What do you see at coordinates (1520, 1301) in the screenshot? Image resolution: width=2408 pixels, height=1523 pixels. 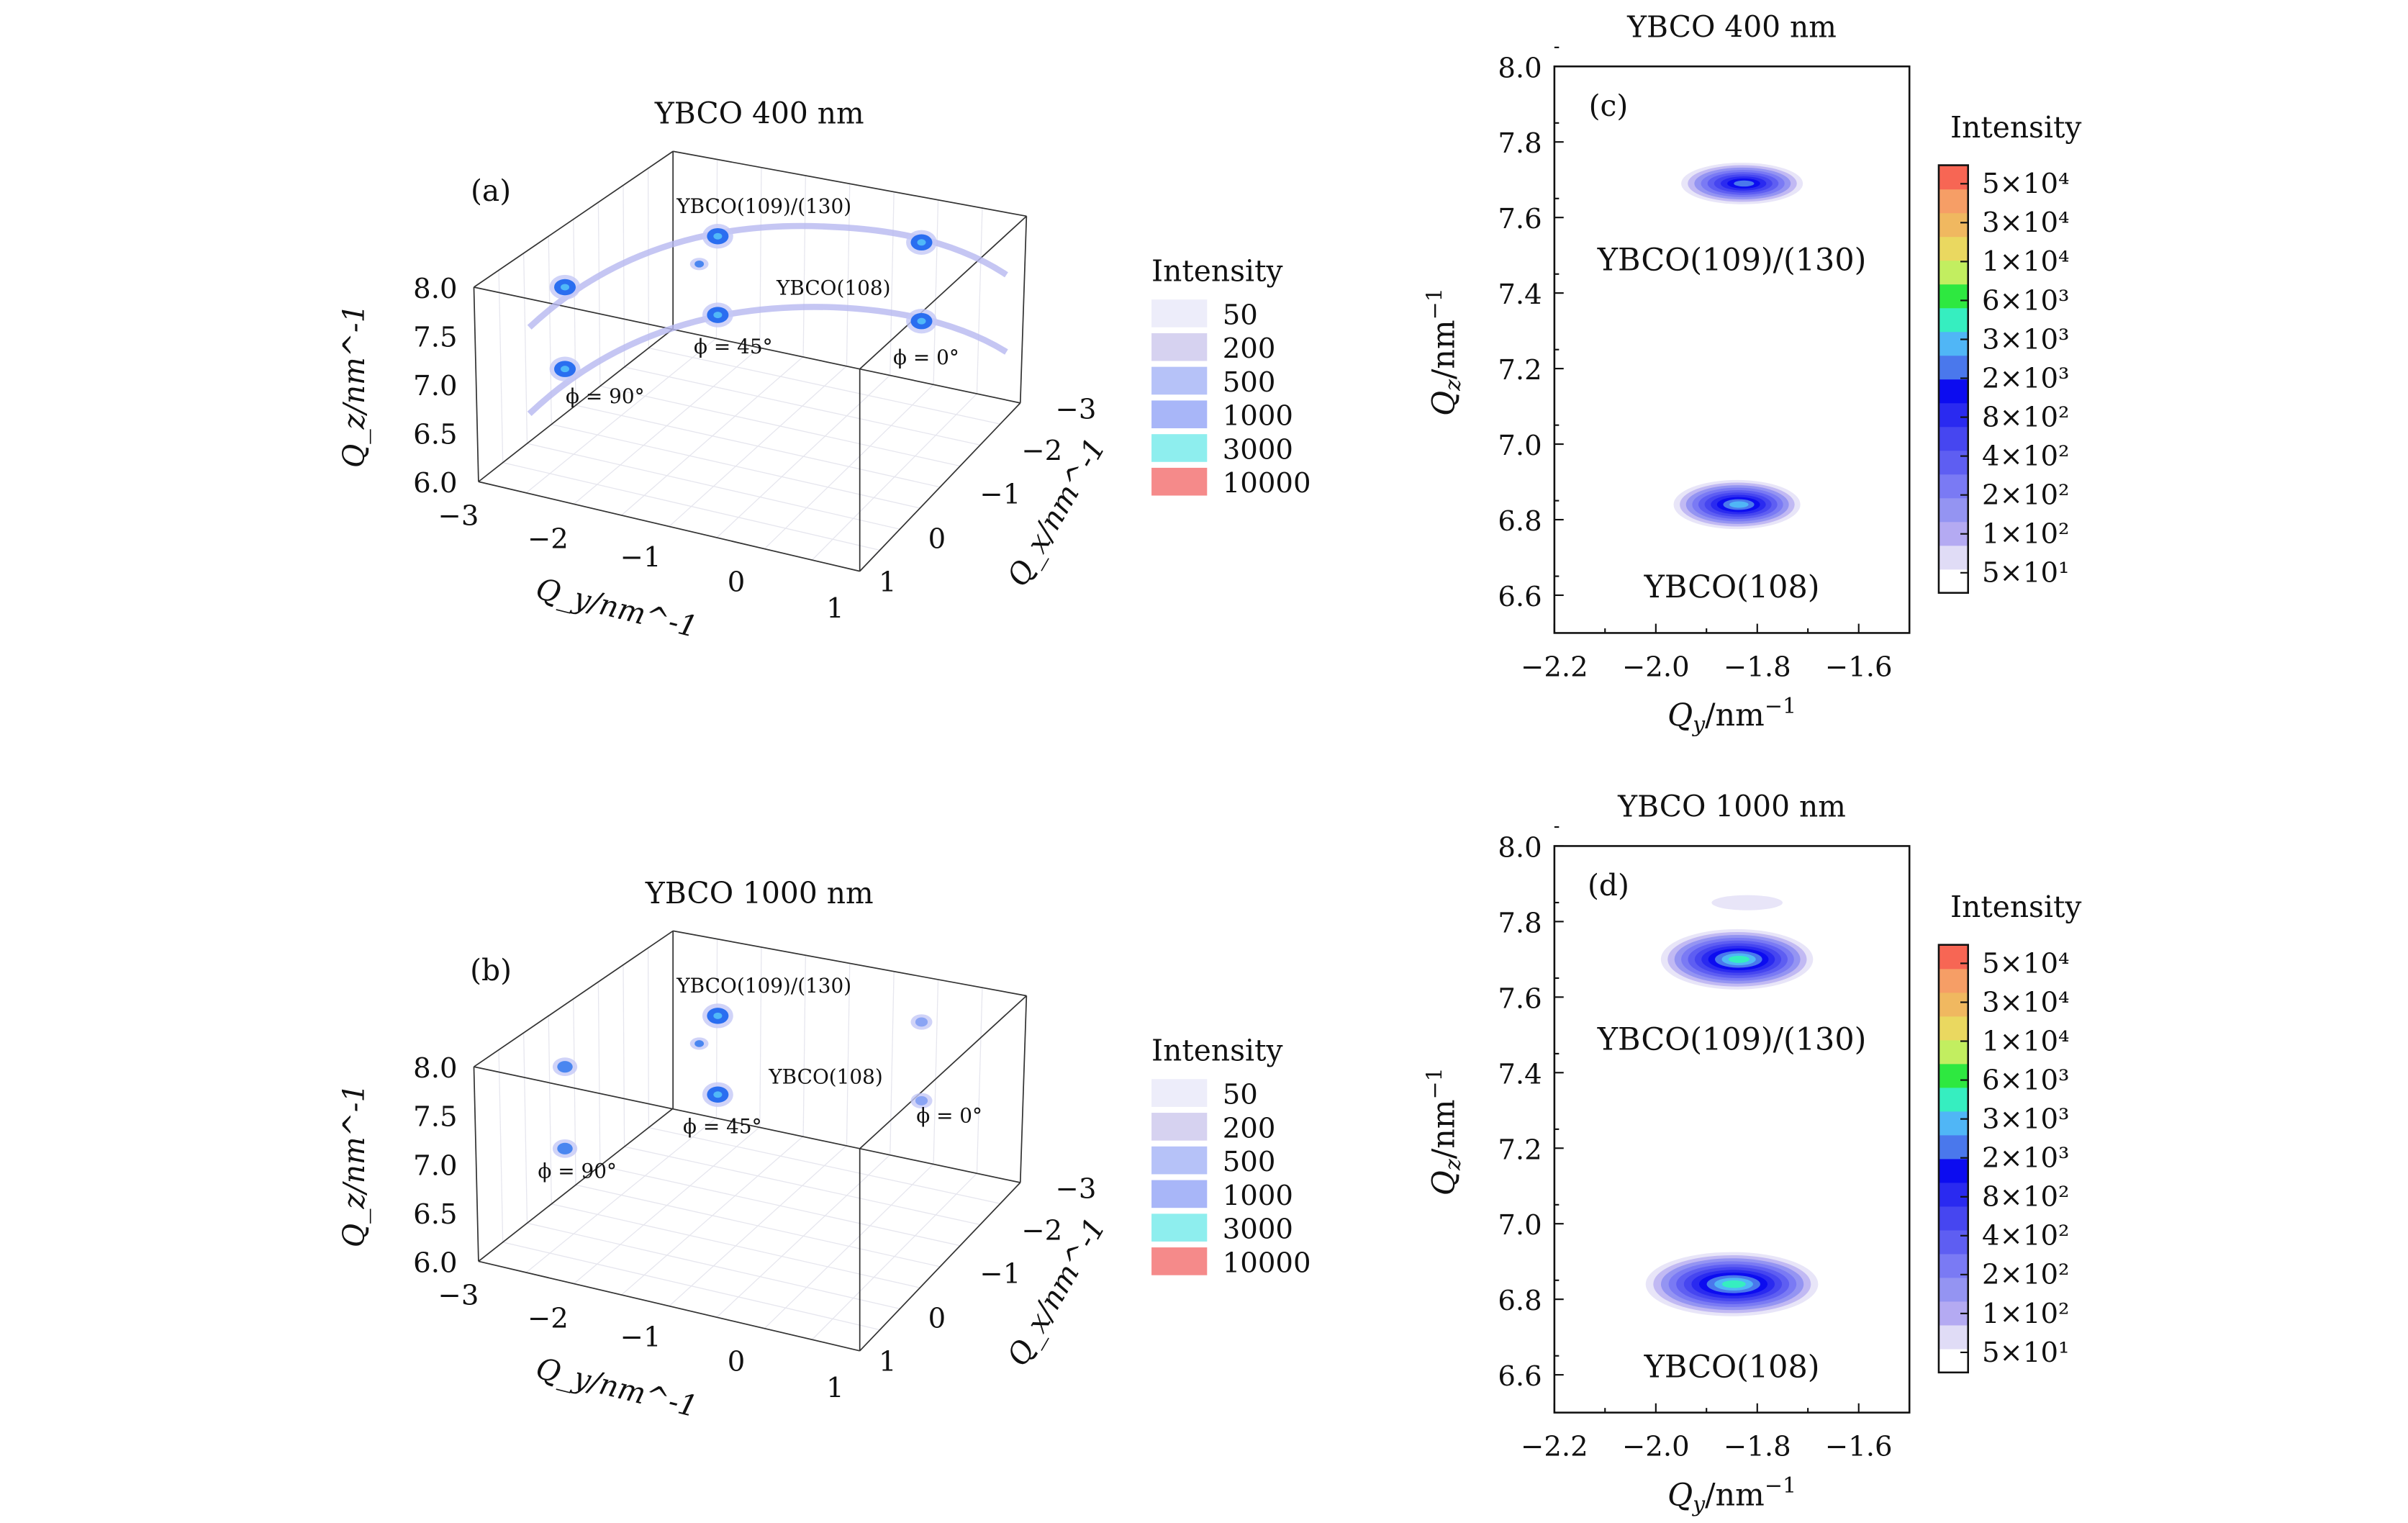 I see `y-tick-label: 6.8` at bounding box center [1520, 1301].